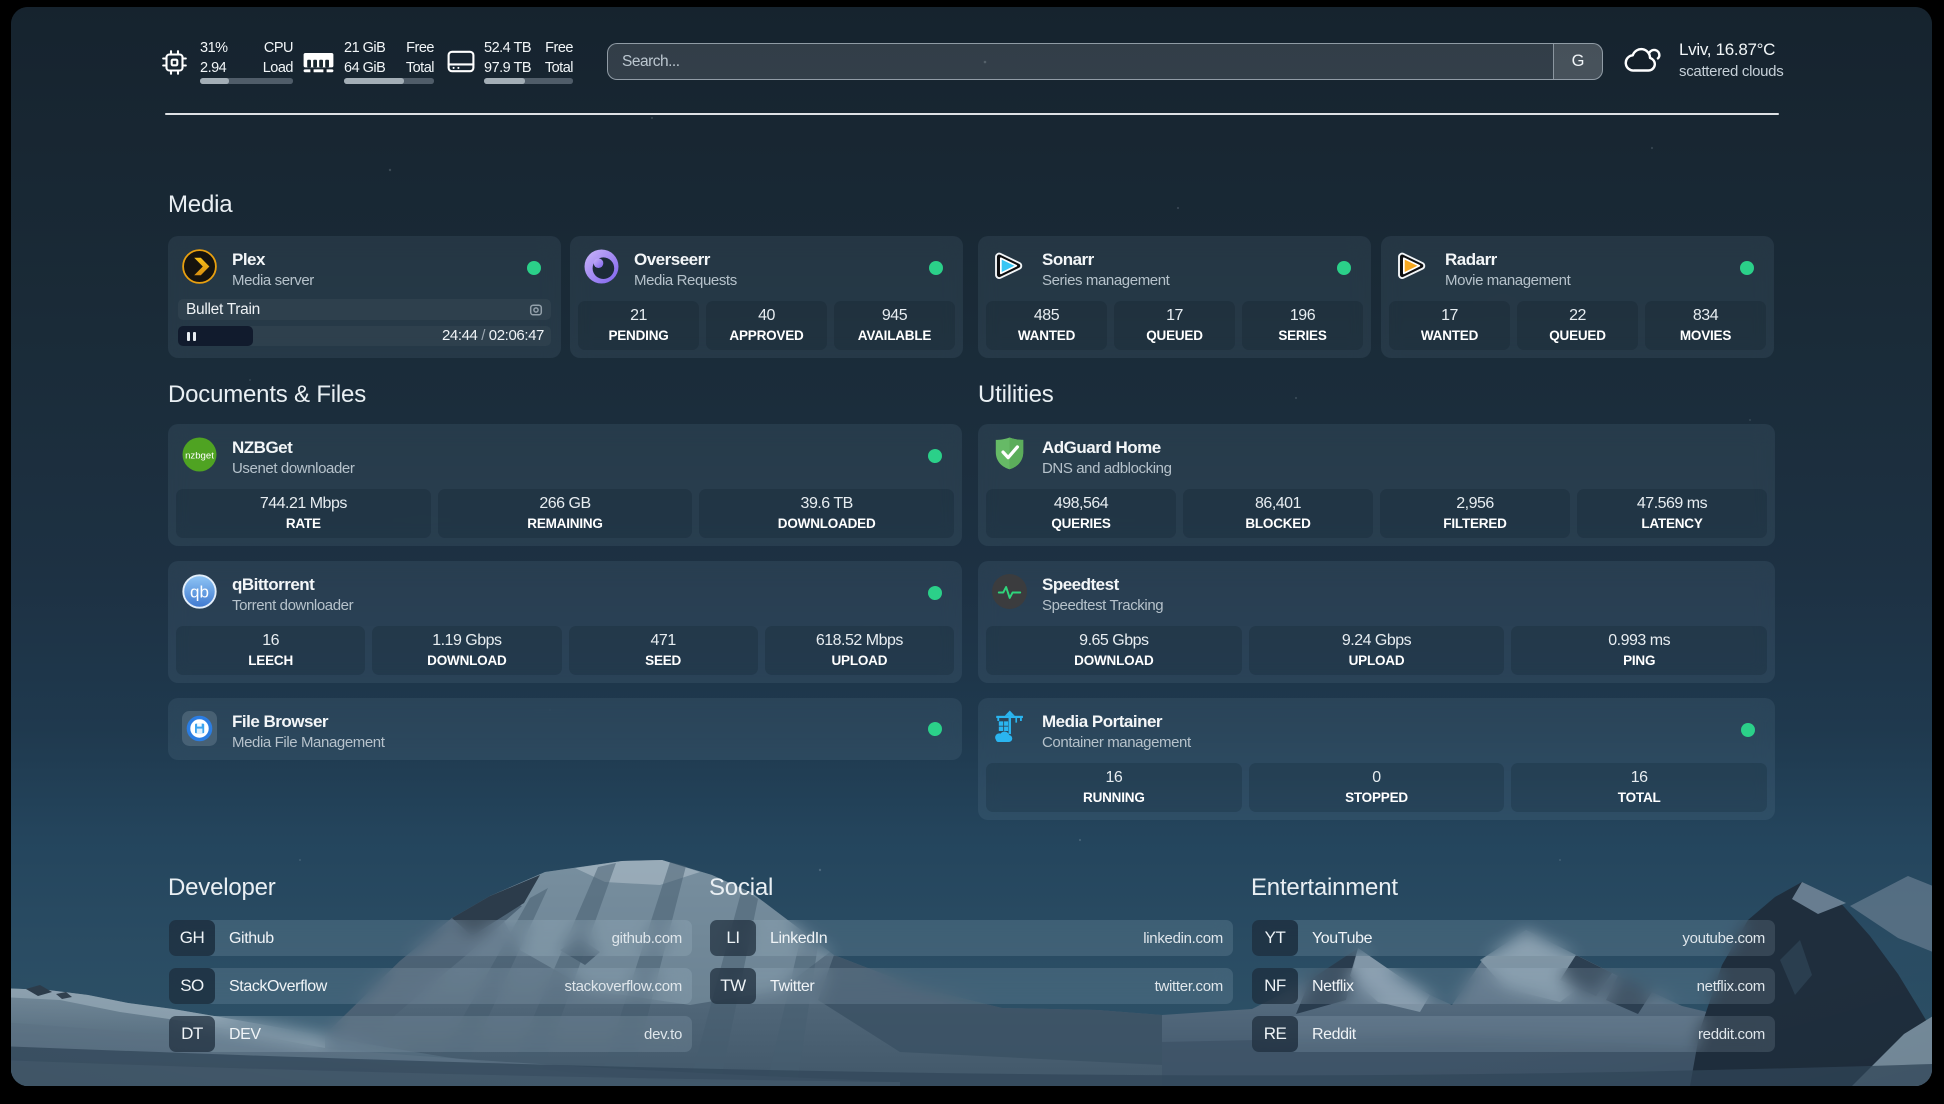 This screenshot has height=1104, width=1944. What do you see at coordinates (199, 592) in the screenshot?
I see `svg-text: qb` at bounding box center [199, 592].